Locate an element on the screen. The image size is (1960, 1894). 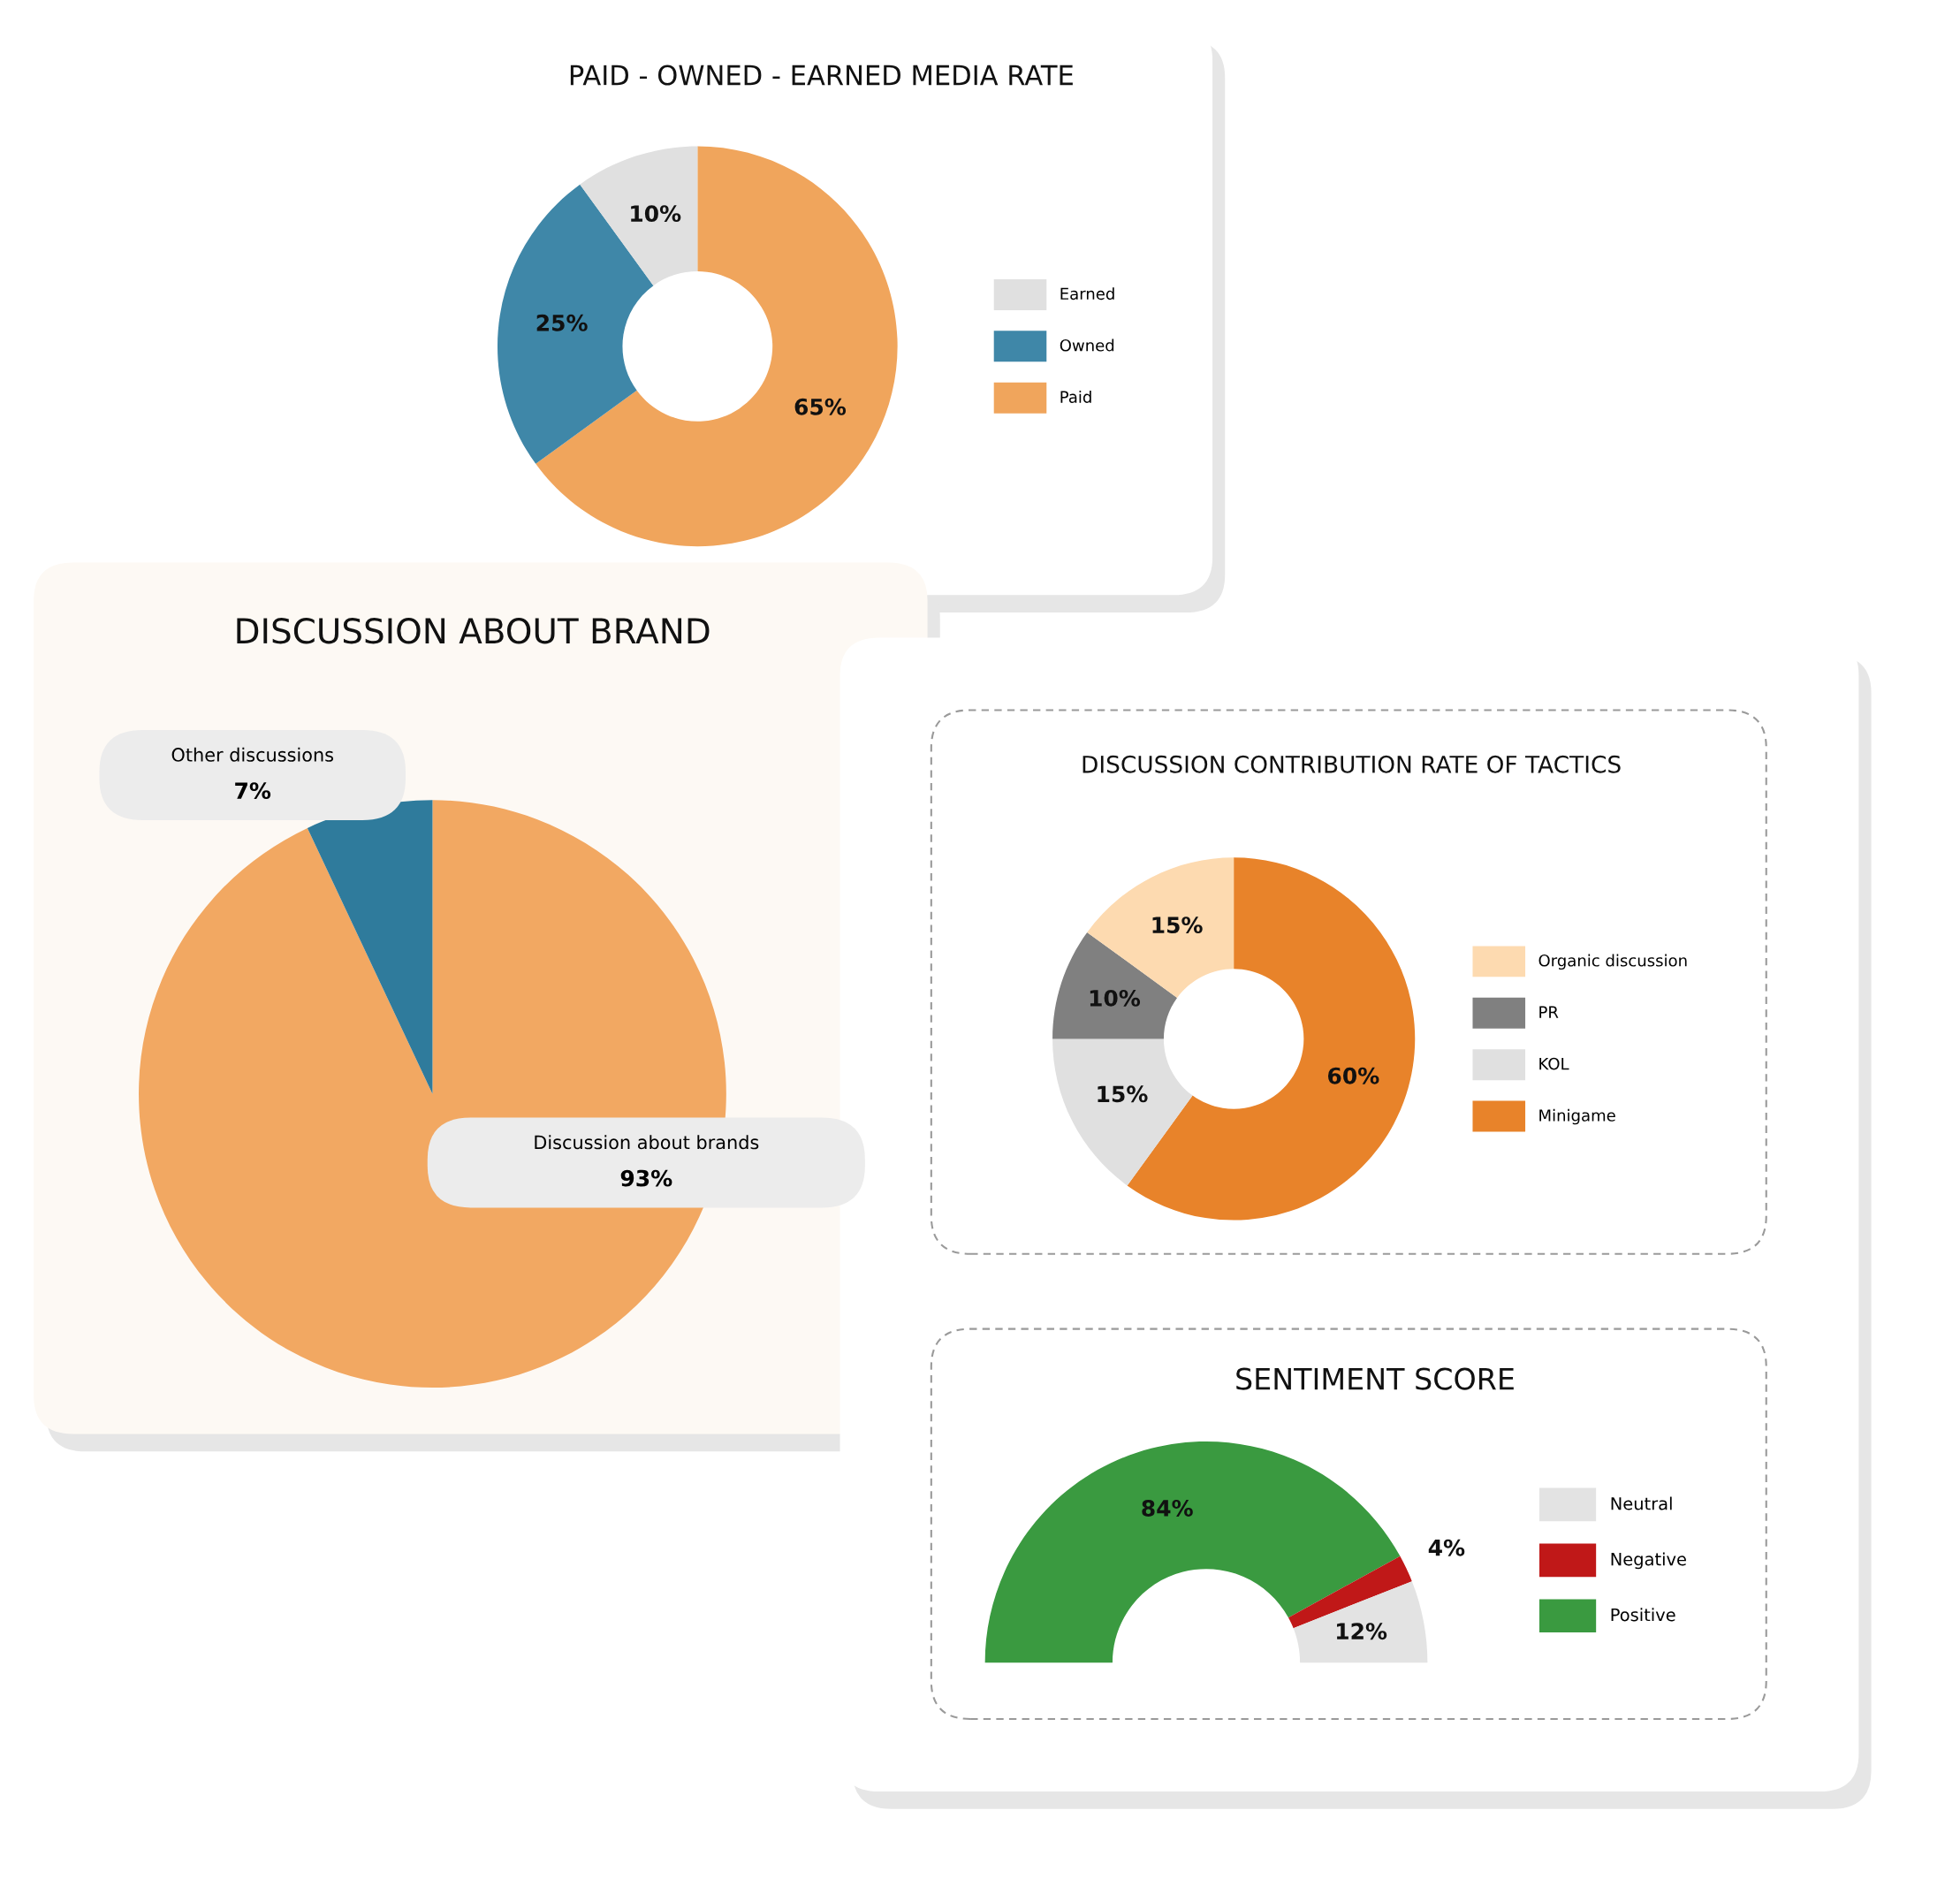
slice-label: Other discussions is located at coordinates (252, 754).